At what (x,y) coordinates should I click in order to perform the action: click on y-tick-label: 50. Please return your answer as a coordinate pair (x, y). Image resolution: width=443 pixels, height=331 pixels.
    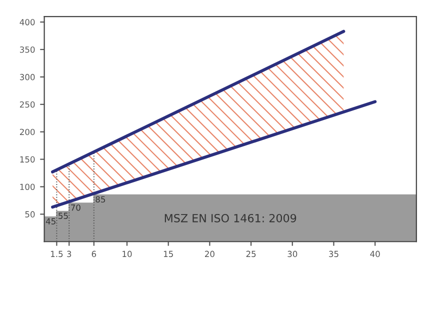
    Looking at the image, I should click on (30, 214).